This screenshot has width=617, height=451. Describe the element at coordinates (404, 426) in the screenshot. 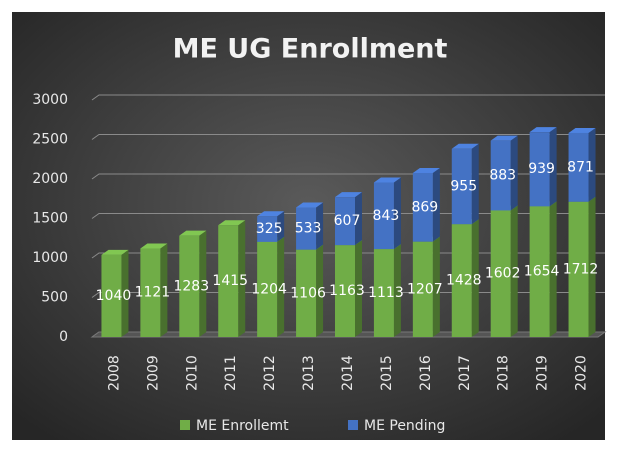

I see `legend-label: ME Pending` at that location.